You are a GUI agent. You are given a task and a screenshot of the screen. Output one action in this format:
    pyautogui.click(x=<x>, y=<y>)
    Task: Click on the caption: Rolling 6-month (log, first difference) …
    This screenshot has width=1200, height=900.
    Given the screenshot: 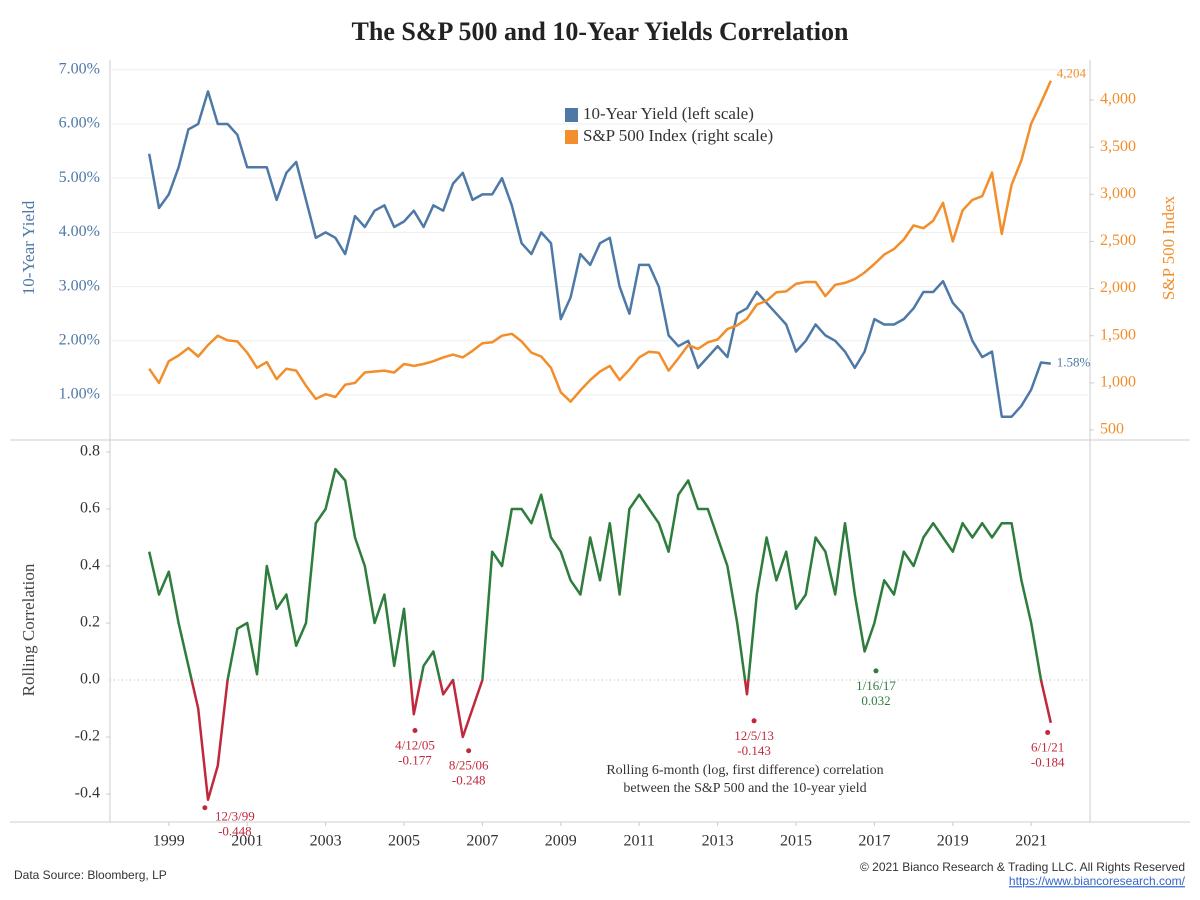 What is the action you would take?
    pyautogui.click(x=744, y=770)
    